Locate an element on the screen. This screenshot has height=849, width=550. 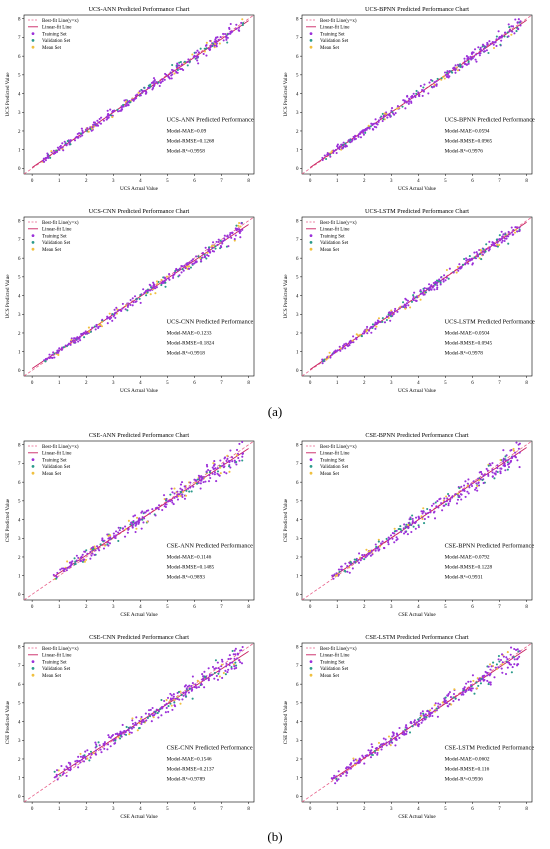
y-tick-label: 8 is located at coordinates (19, 648).